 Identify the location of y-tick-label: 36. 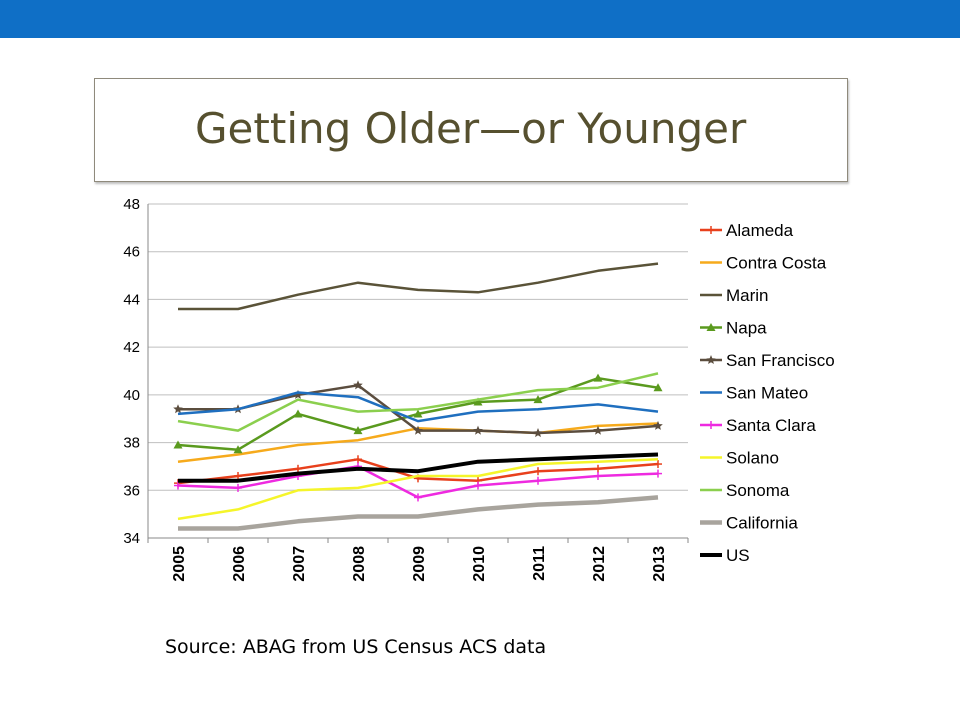
(131, 490).